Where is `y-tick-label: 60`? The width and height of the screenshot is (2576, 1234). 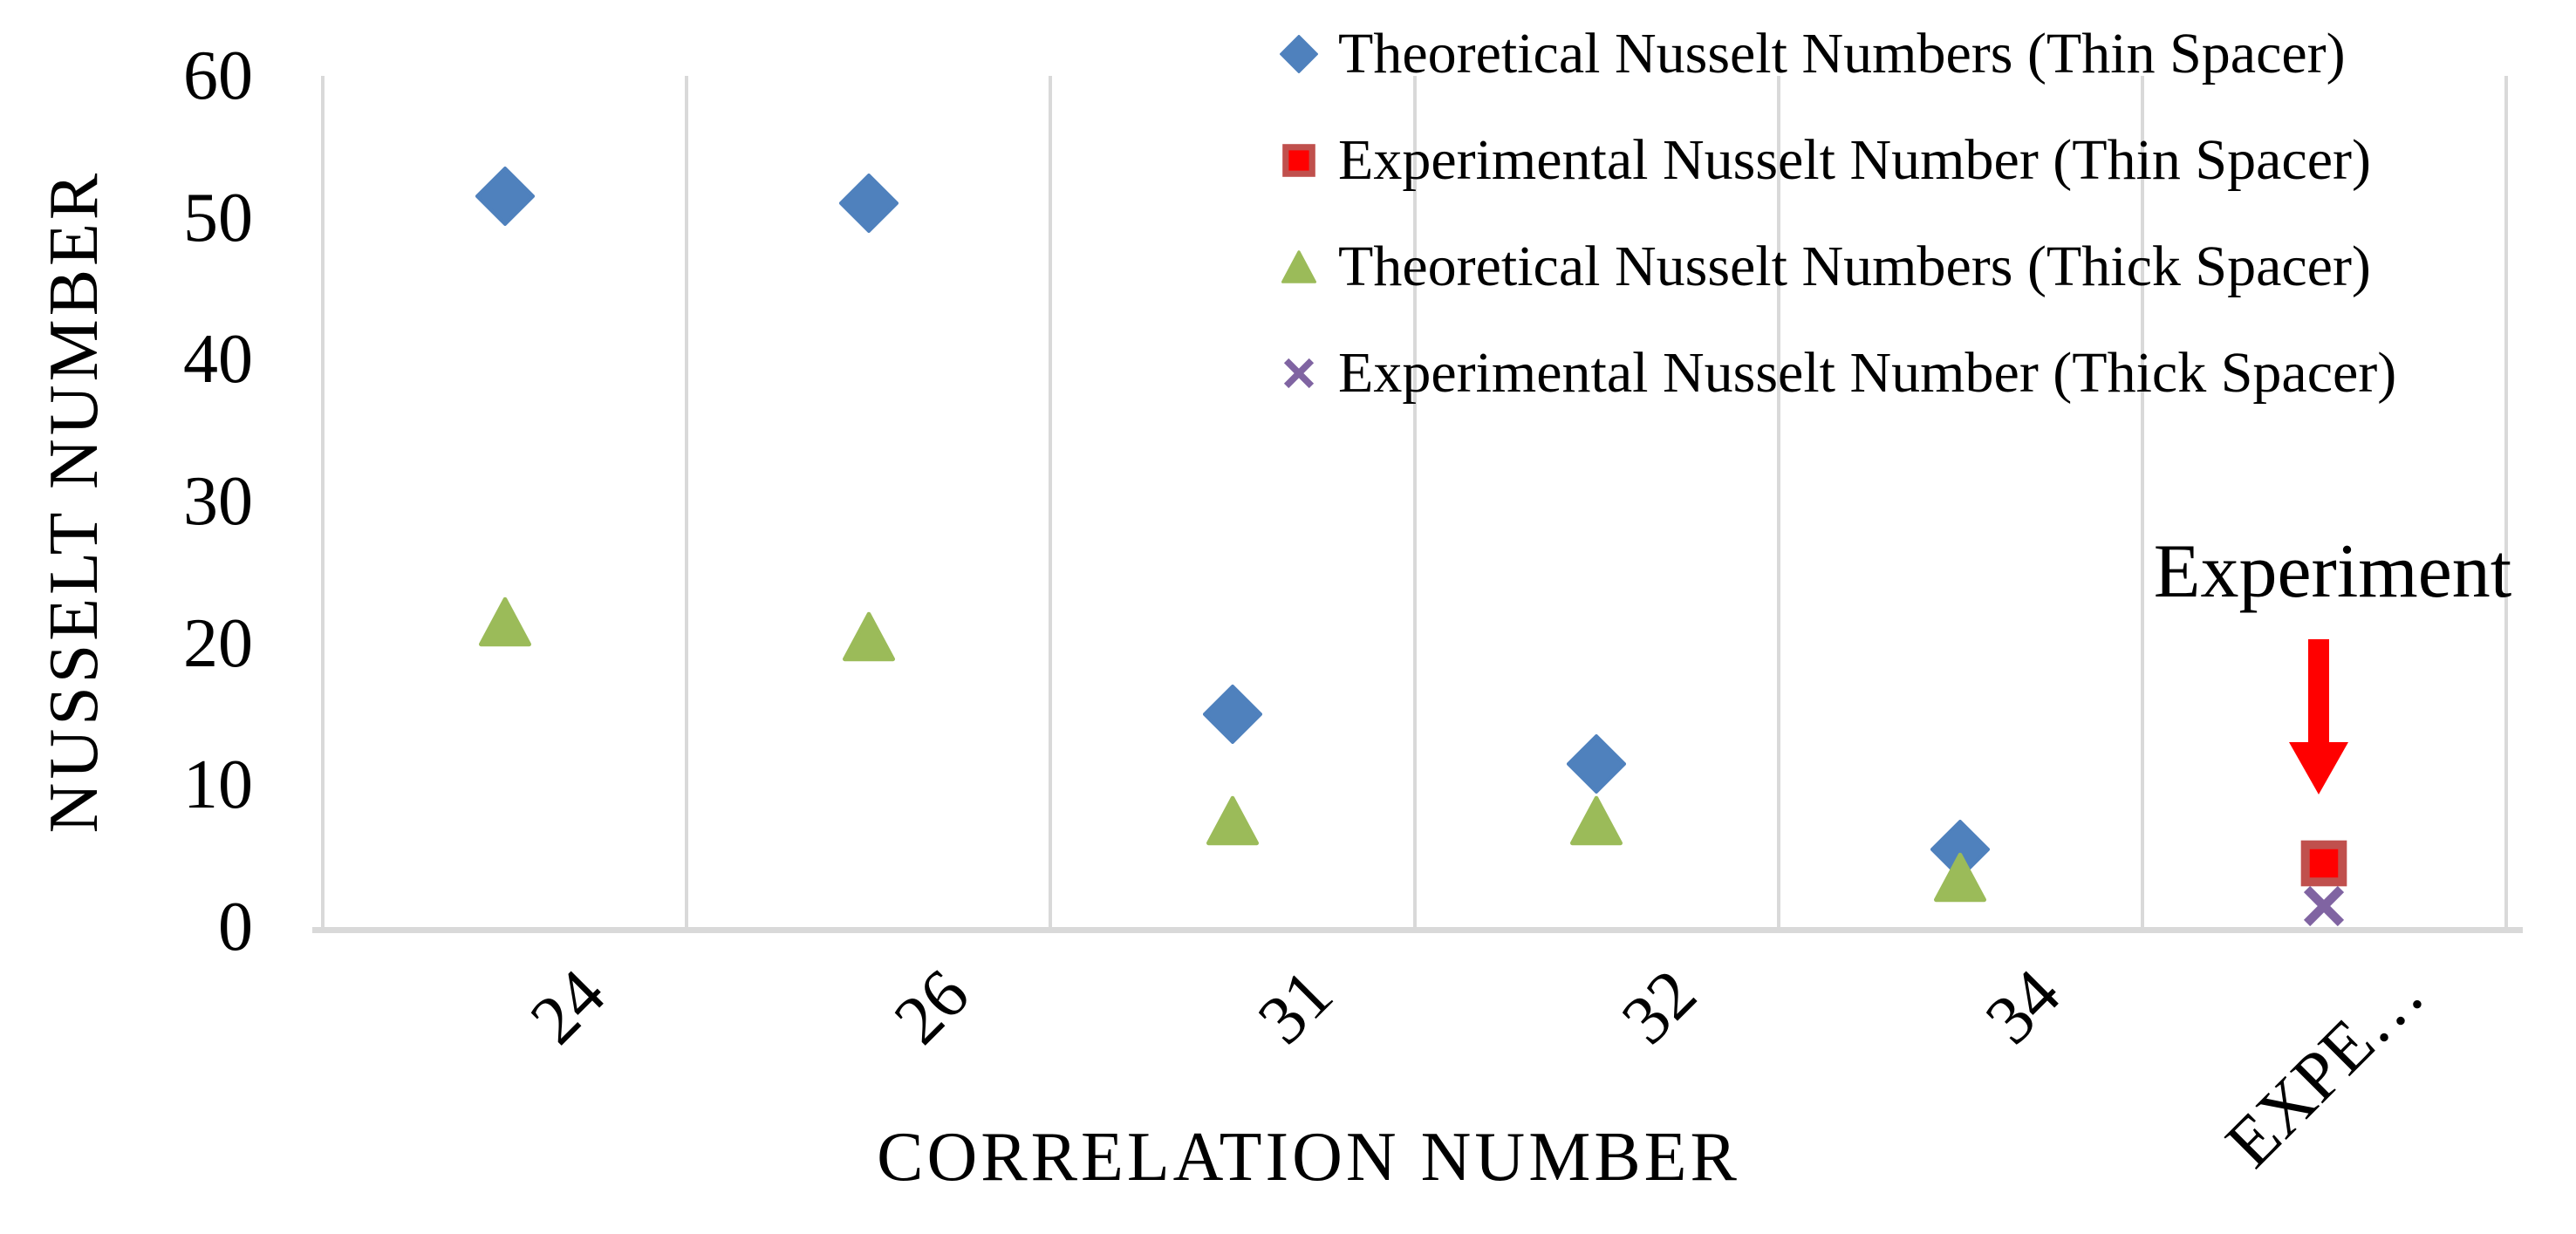
y-tick-label: 60 is located at coordinates (218, 75).